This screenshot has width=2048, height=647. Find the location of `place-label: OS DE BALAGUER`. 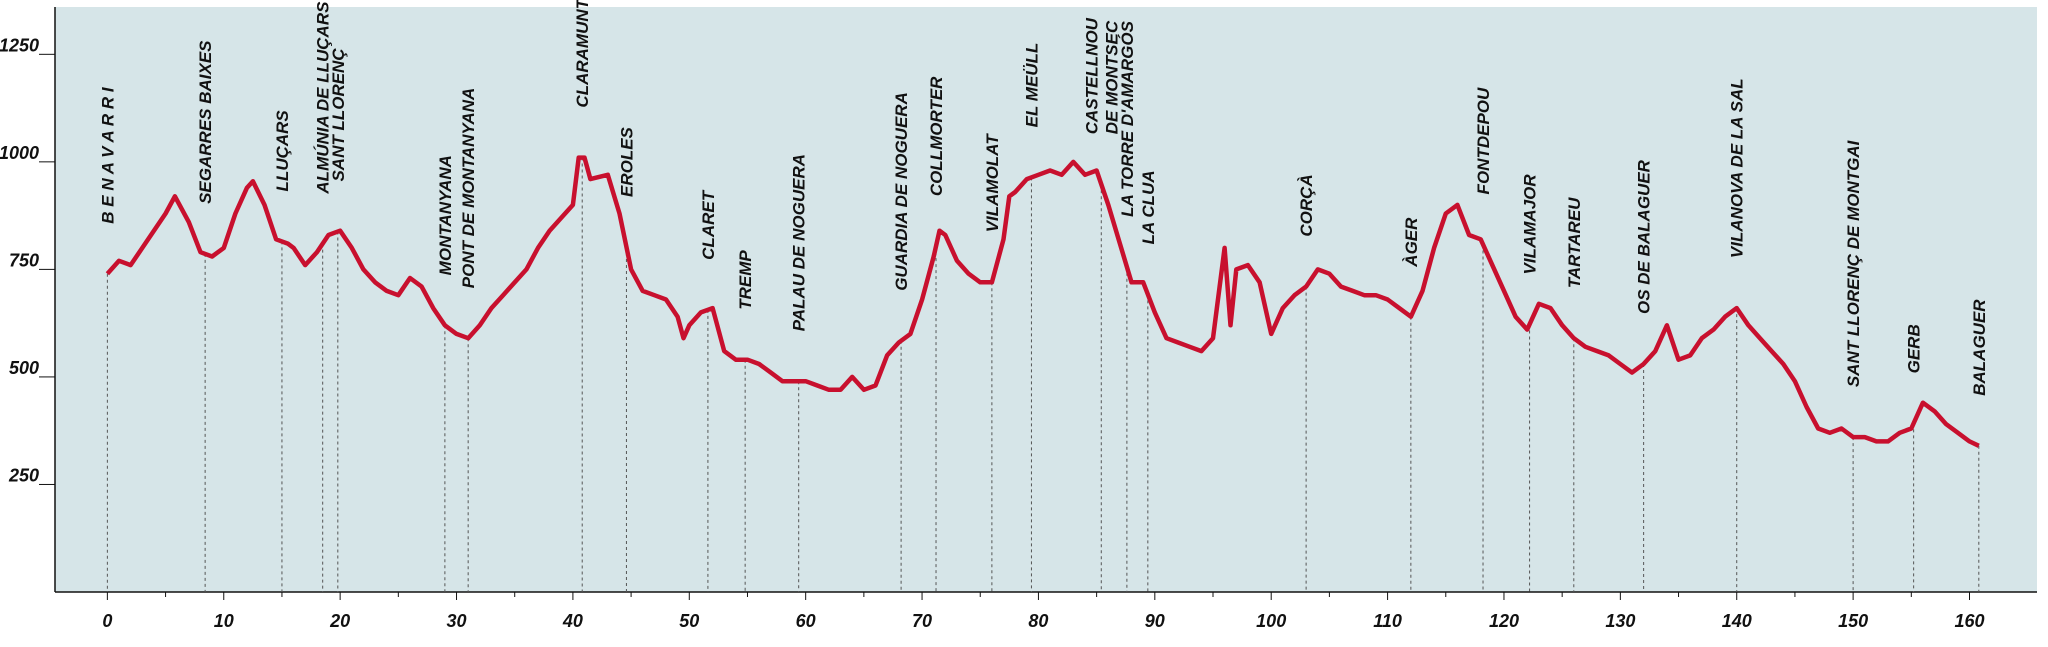

place-label: OS DE BALAGUER is located at coordinates (1644, 236).